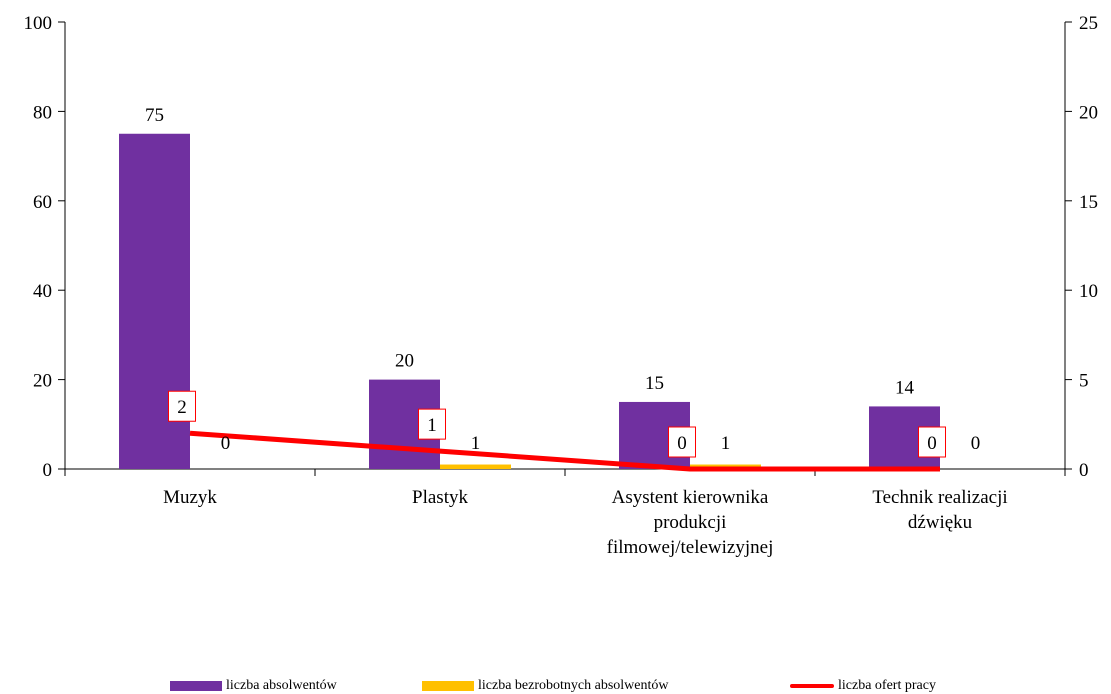  I want to click on y-tick-label-left: 100, so click(38, 23).